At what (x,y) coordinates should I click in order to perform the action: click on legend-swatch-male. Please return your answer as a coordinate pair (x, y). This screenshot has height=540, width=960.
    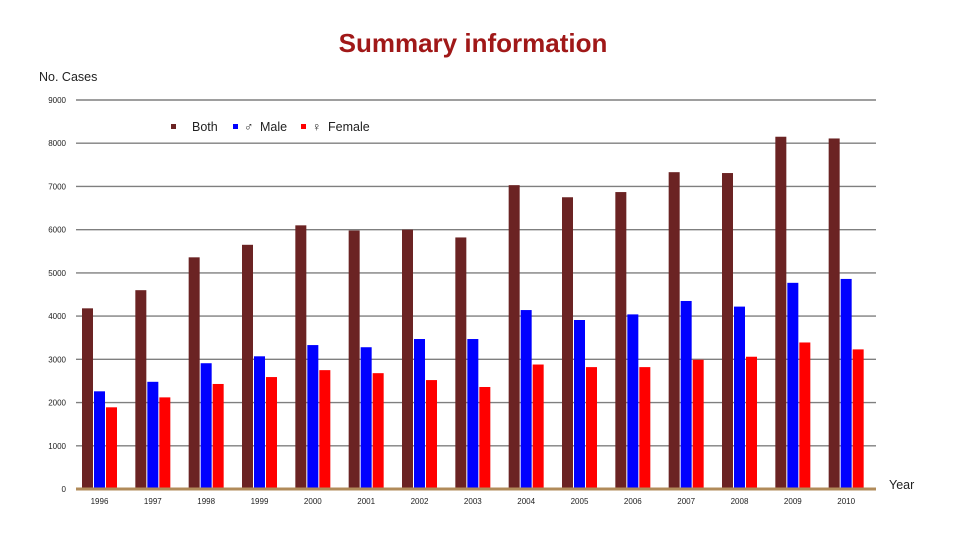
    Looking at the image, I should click on (235, 126).